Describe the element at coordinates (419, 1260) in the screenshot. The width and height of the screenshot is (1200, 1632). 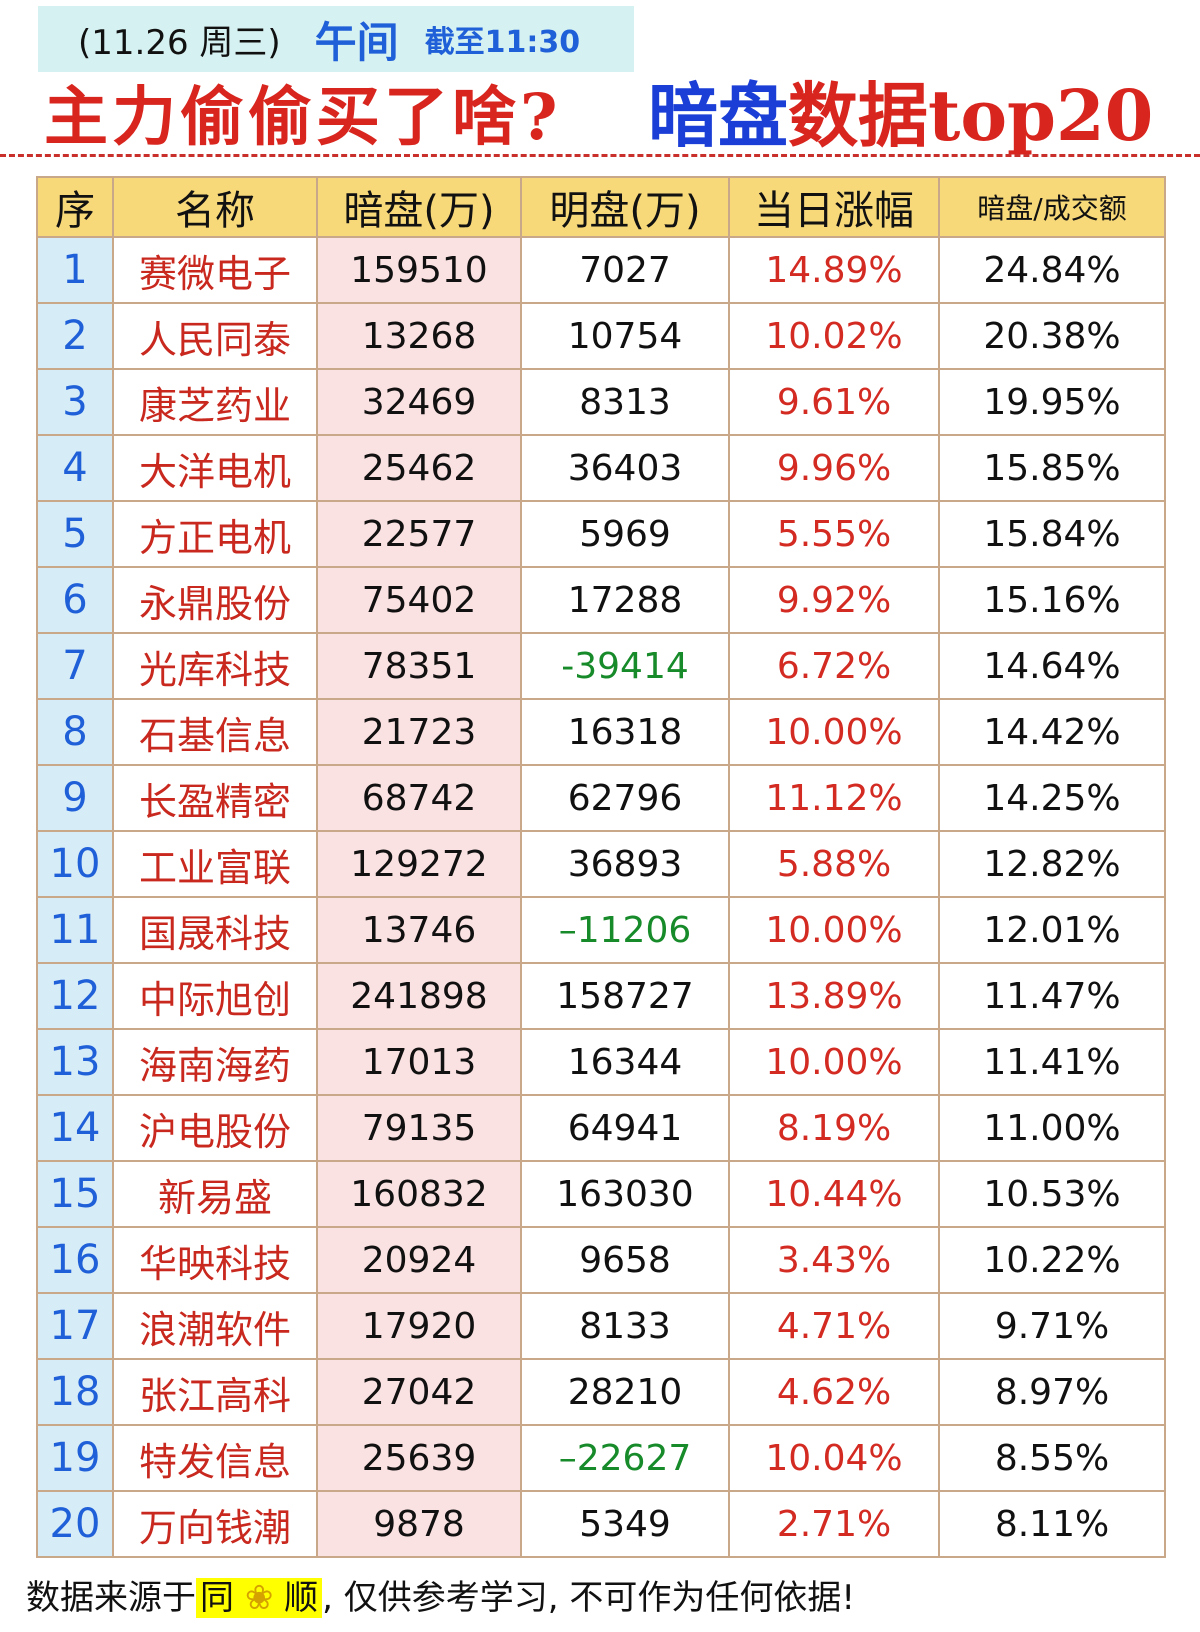
I see `dark-pool-value: 20924` at that location.